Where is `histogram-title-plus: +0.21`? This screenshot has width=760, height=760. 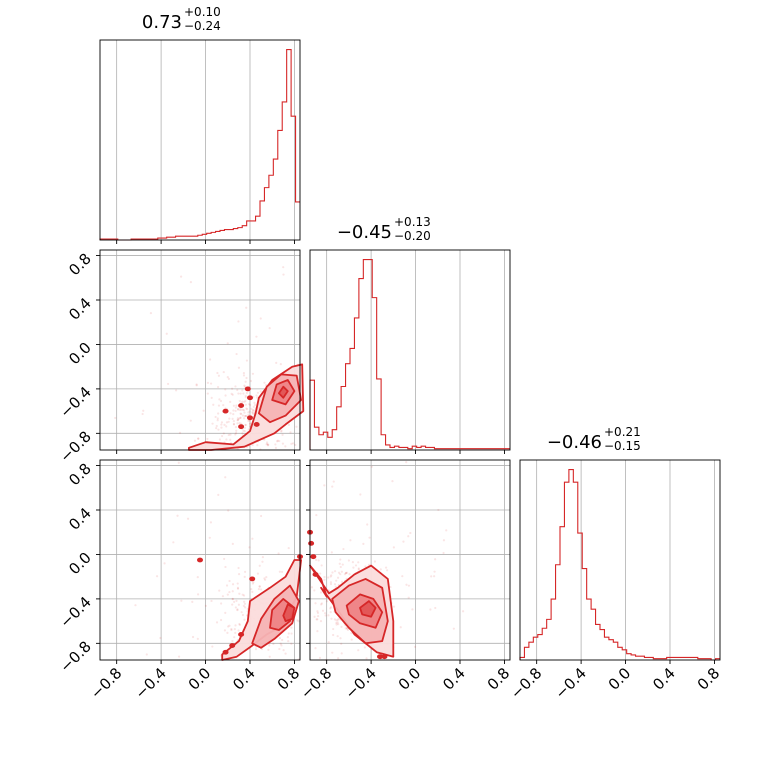 histogram-title-plus: +0.21 is located at coordinates (622, 432).